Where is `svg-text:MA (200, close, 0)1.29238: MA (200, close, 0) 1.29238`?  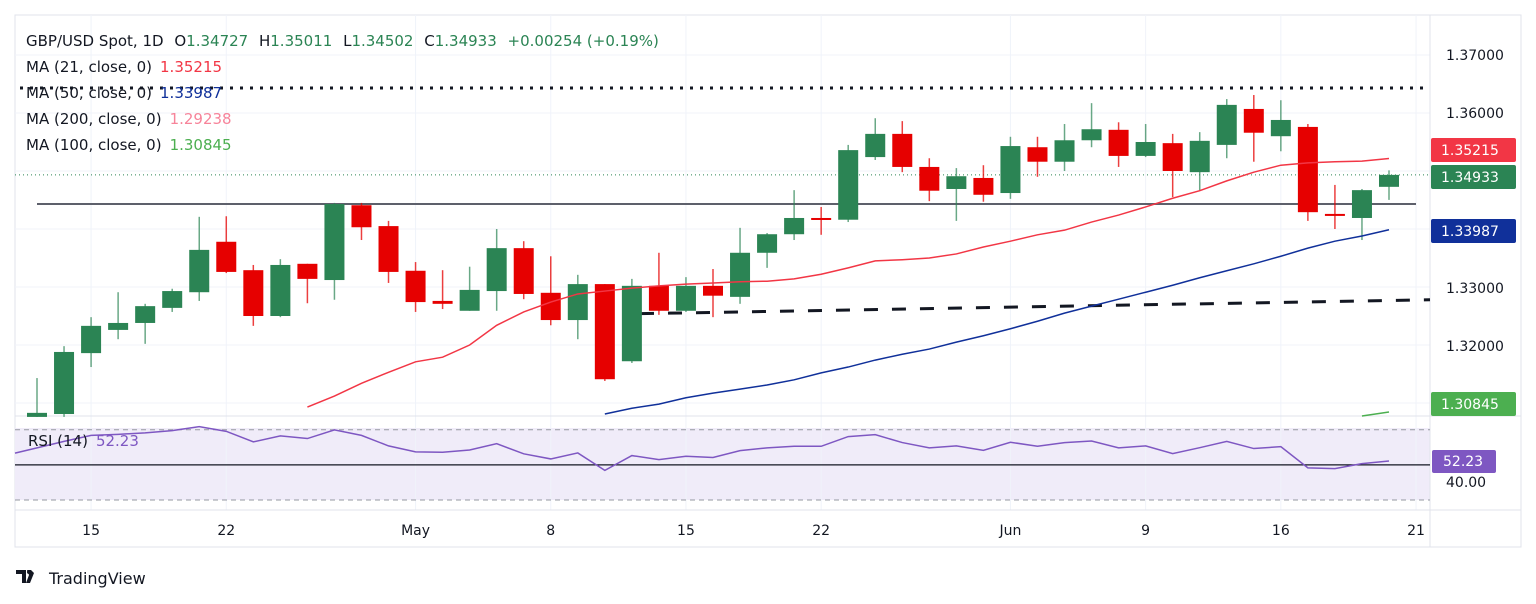
svg-text:MA (200, close, 0)1.29238: MA (200, close, 0) 1.29238 is located at coordinates (129, 119).